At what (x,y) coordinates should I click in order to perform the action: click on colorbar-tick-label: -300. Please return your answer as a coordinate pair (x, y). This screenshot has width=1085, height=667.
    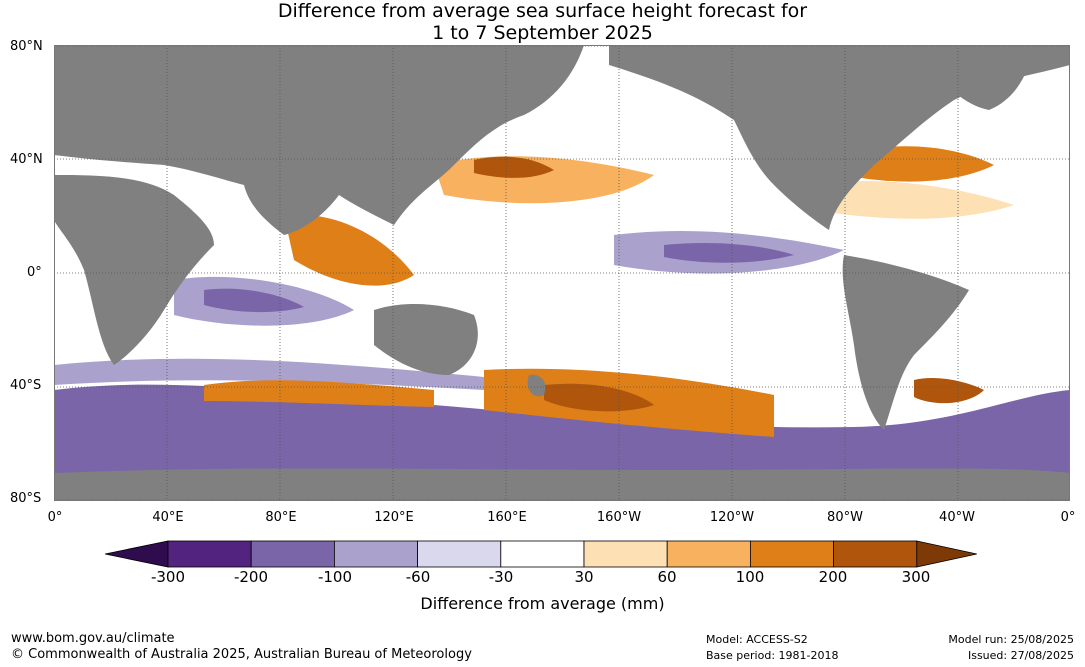
    Looking at the image, I should click on (168, 577).